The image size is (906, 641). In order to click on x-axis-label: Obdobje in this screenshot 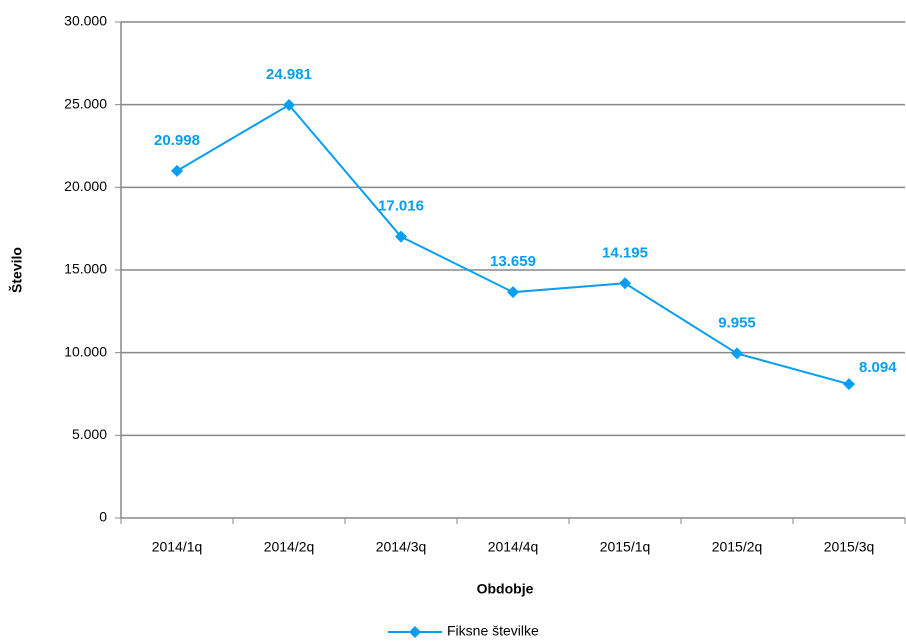, I will do `click(505, 589)`.